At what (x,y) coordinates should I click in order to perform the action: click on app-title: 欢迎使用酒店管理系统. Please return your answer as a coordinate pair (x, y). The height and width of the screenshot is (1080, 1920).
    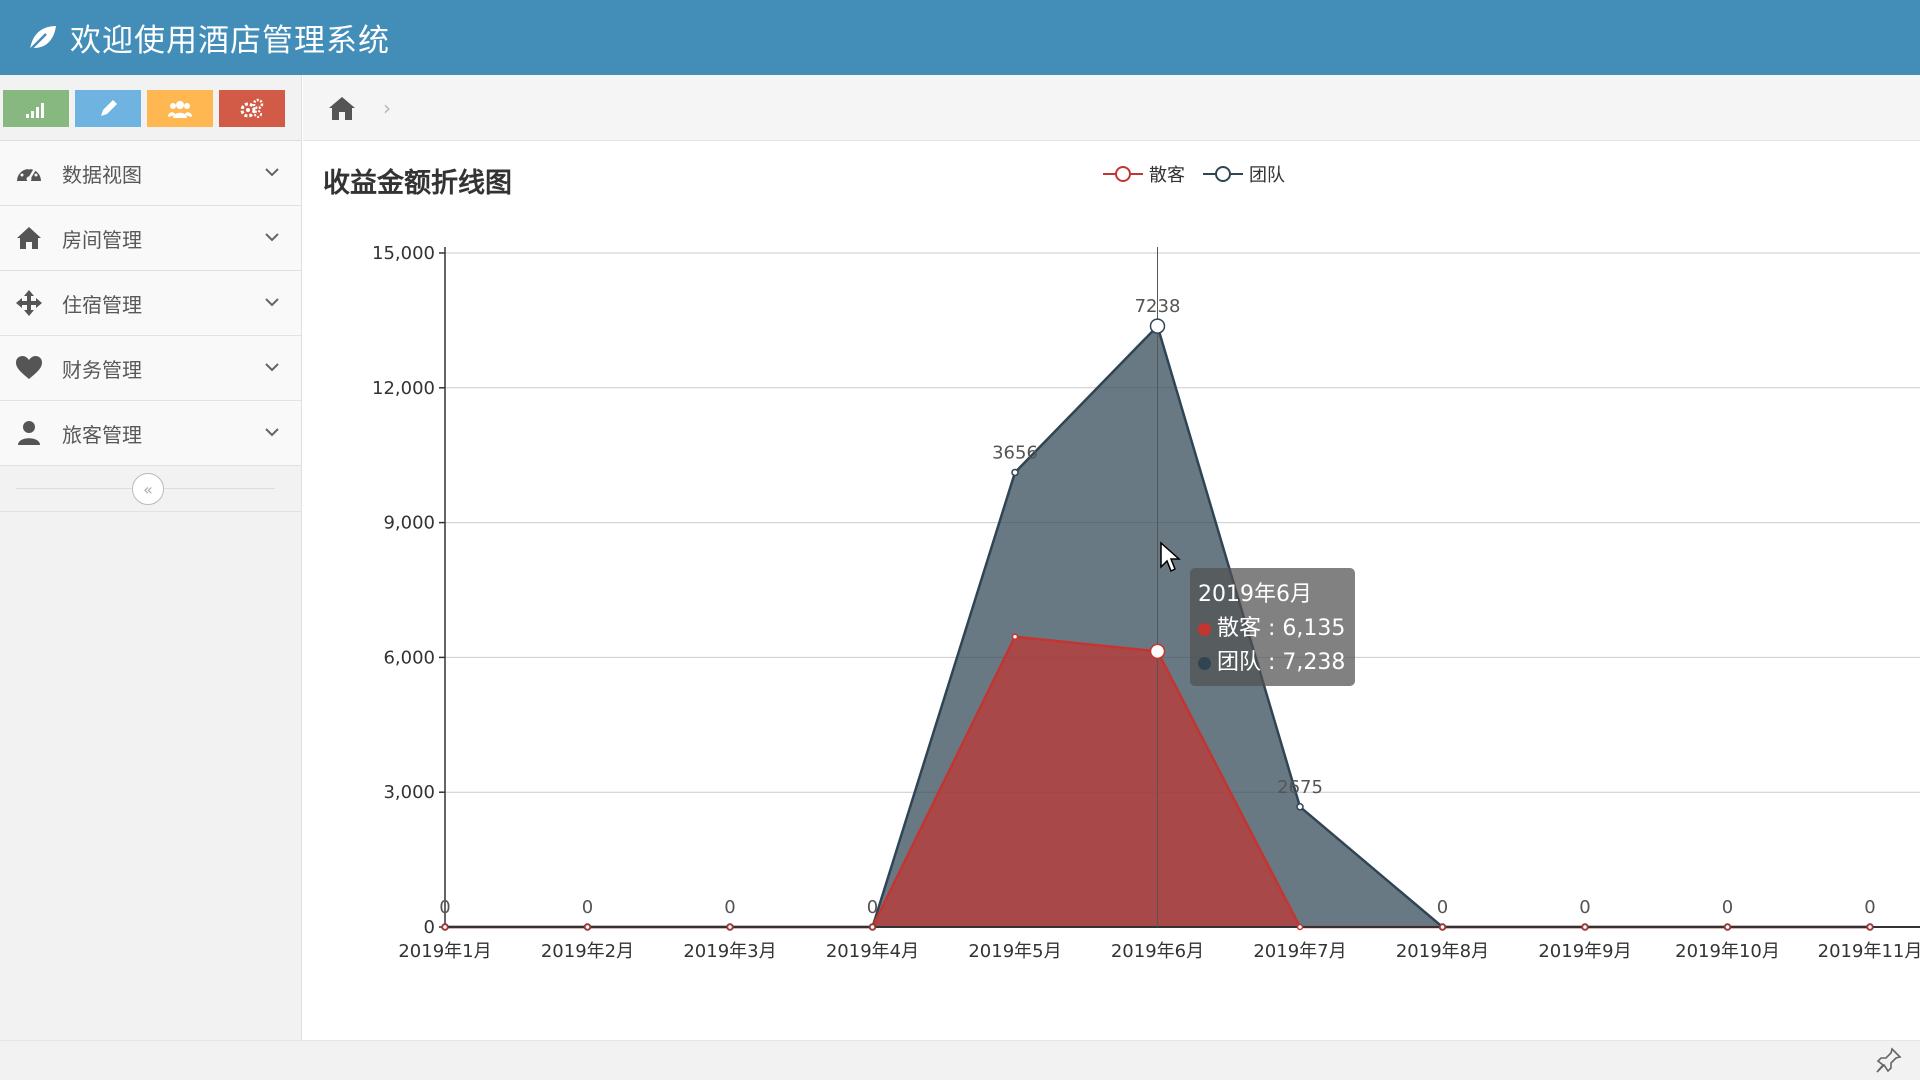
    Looking at the image, I should click on (230, 41).